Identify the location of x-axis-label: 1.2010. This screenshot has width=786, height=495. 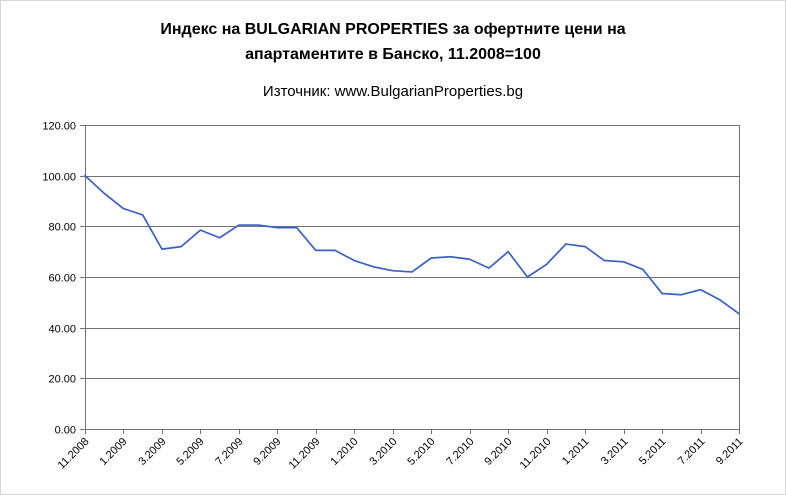
(344, 452).